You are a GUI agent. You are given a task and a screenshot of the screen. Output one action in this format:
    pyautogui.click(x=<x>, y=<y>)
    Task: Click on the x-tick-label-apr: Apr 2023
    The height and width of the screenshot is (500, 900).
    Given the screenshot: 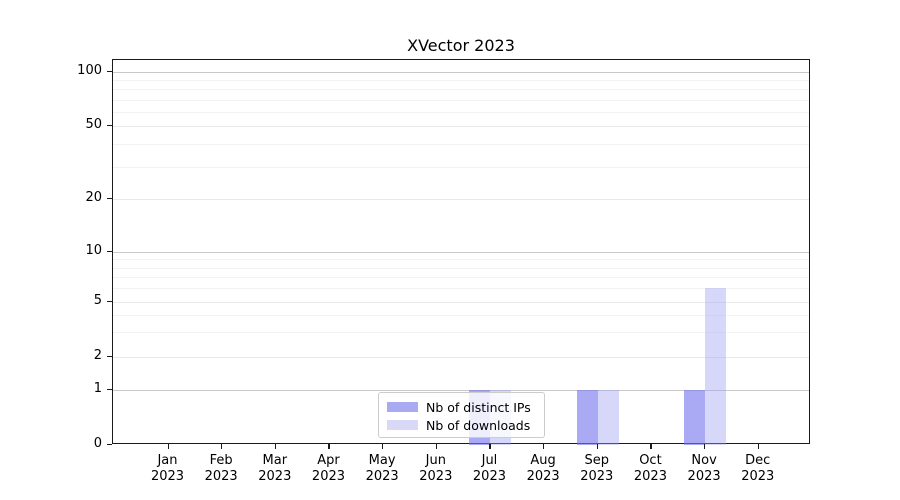 What is the action you would take?
    pyautogui.click(x=328, y=468)
    